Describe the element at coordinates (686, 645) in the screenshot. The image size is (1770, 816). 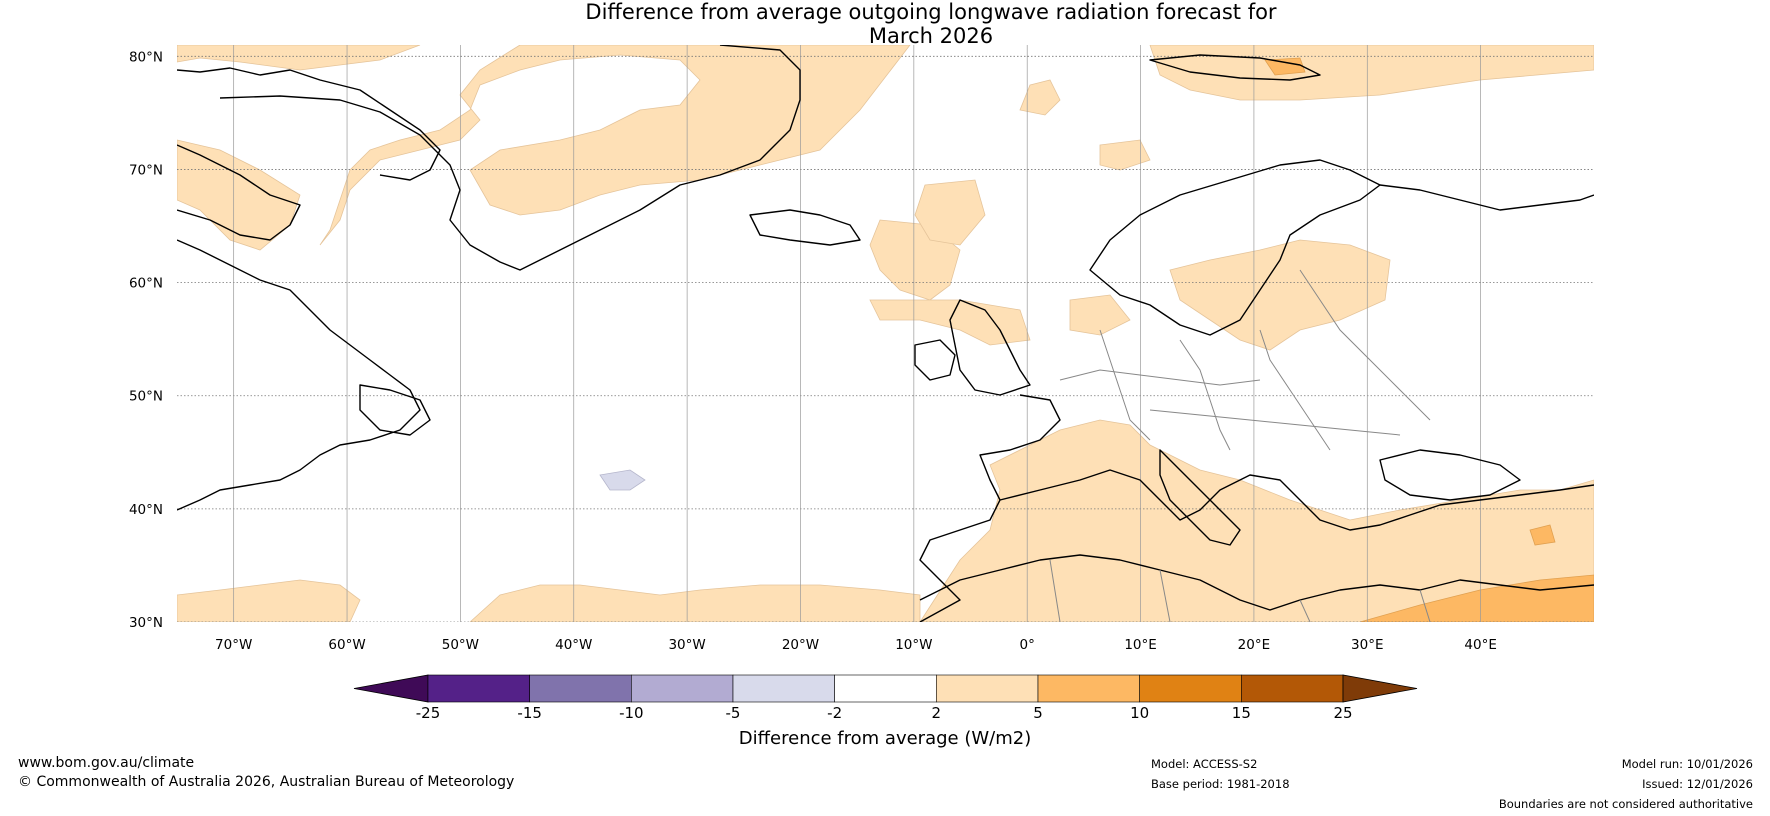
I see `lon-label: 30°W` at that location.